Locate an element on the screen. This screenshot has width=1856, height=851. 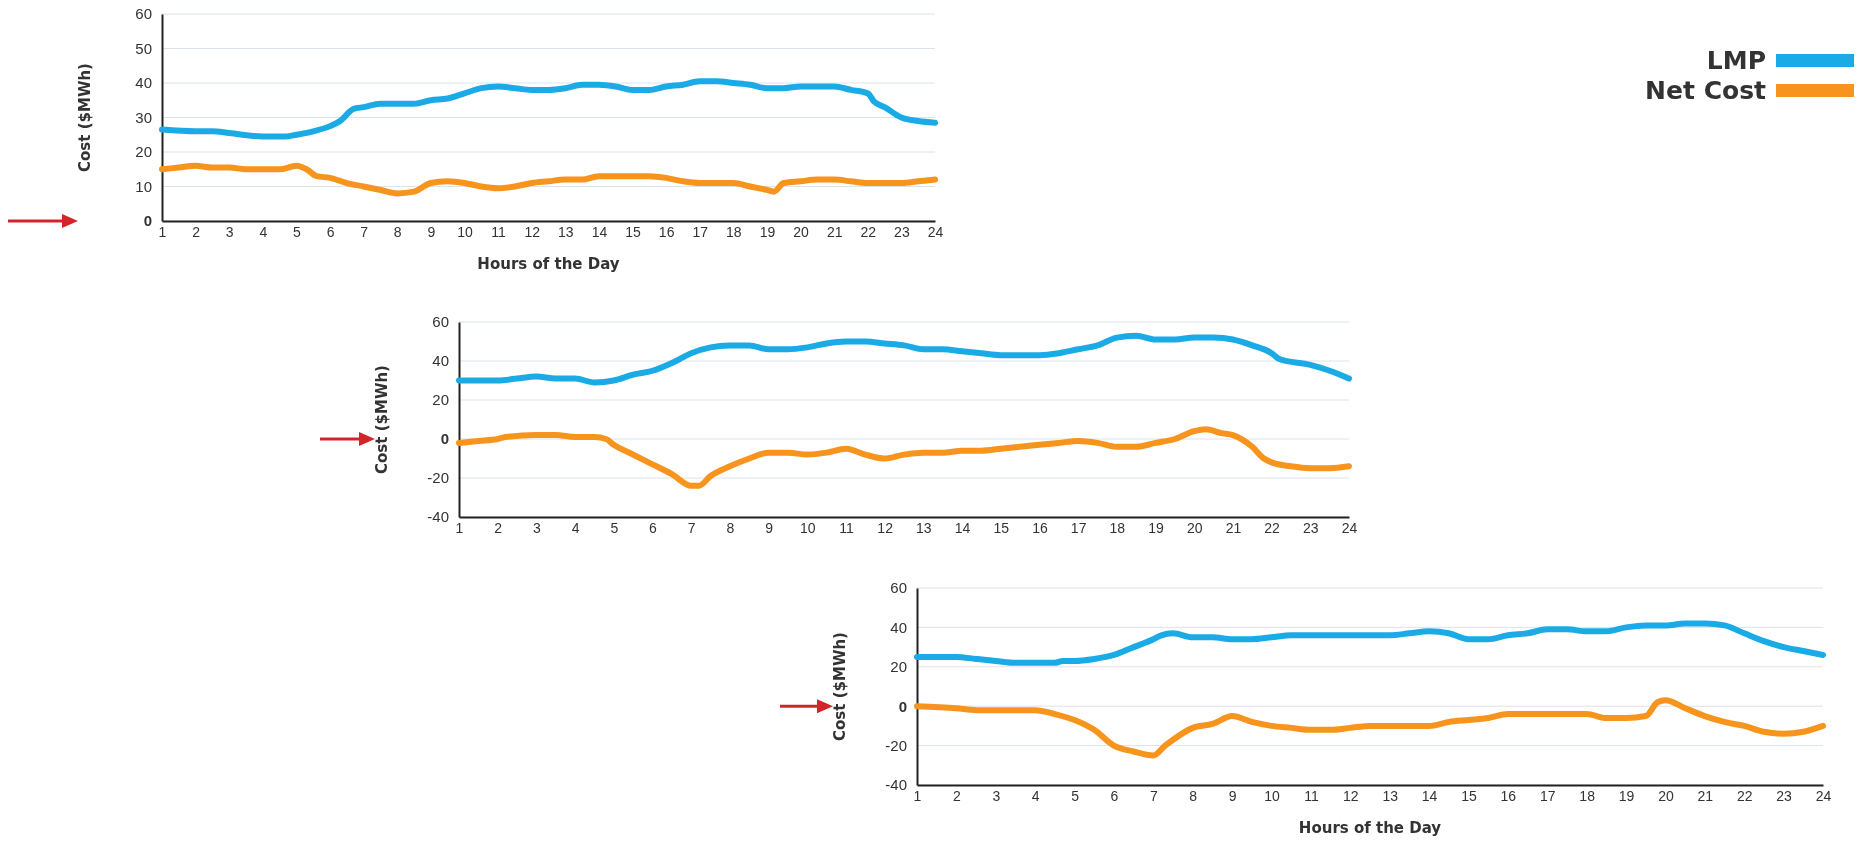
legend-label: Net Cost is located at coordinates (1706, 90).